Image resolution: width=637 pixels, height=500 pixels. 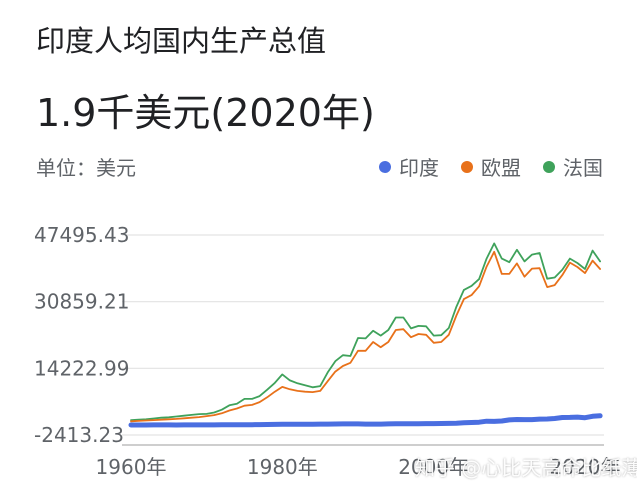 I want to click on legend-item-france: 法国, so click(x=573, y=166).